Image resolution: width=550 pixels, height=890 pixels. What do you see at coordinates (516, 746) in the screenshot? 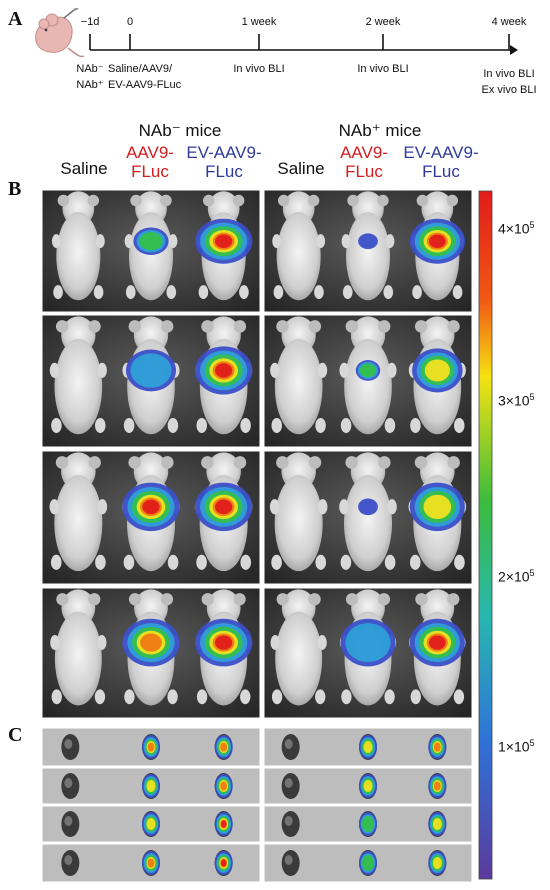
I see `colorbar-tick-label: 1×10⁵` at bounding box center [516, 746].